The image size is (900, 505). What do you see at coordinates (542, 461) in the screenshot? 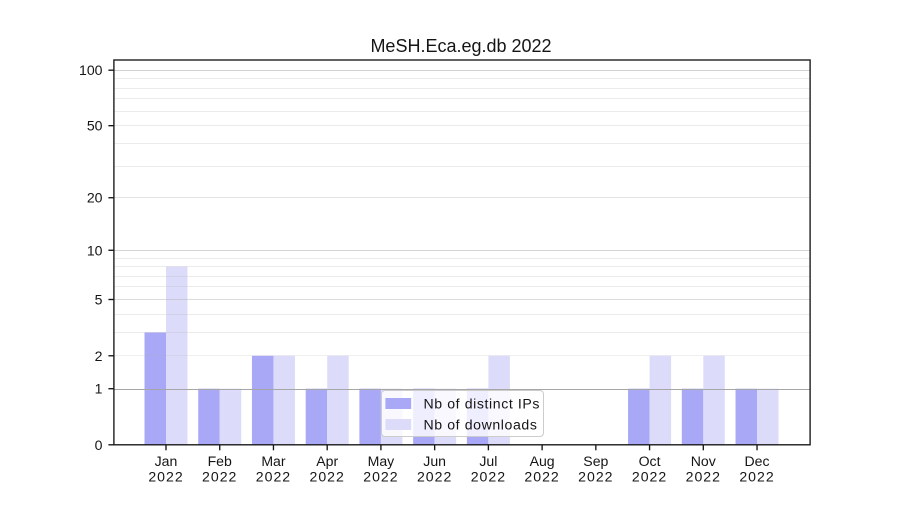
I see `svg-text: Aug` at bounding box center [542, 461].